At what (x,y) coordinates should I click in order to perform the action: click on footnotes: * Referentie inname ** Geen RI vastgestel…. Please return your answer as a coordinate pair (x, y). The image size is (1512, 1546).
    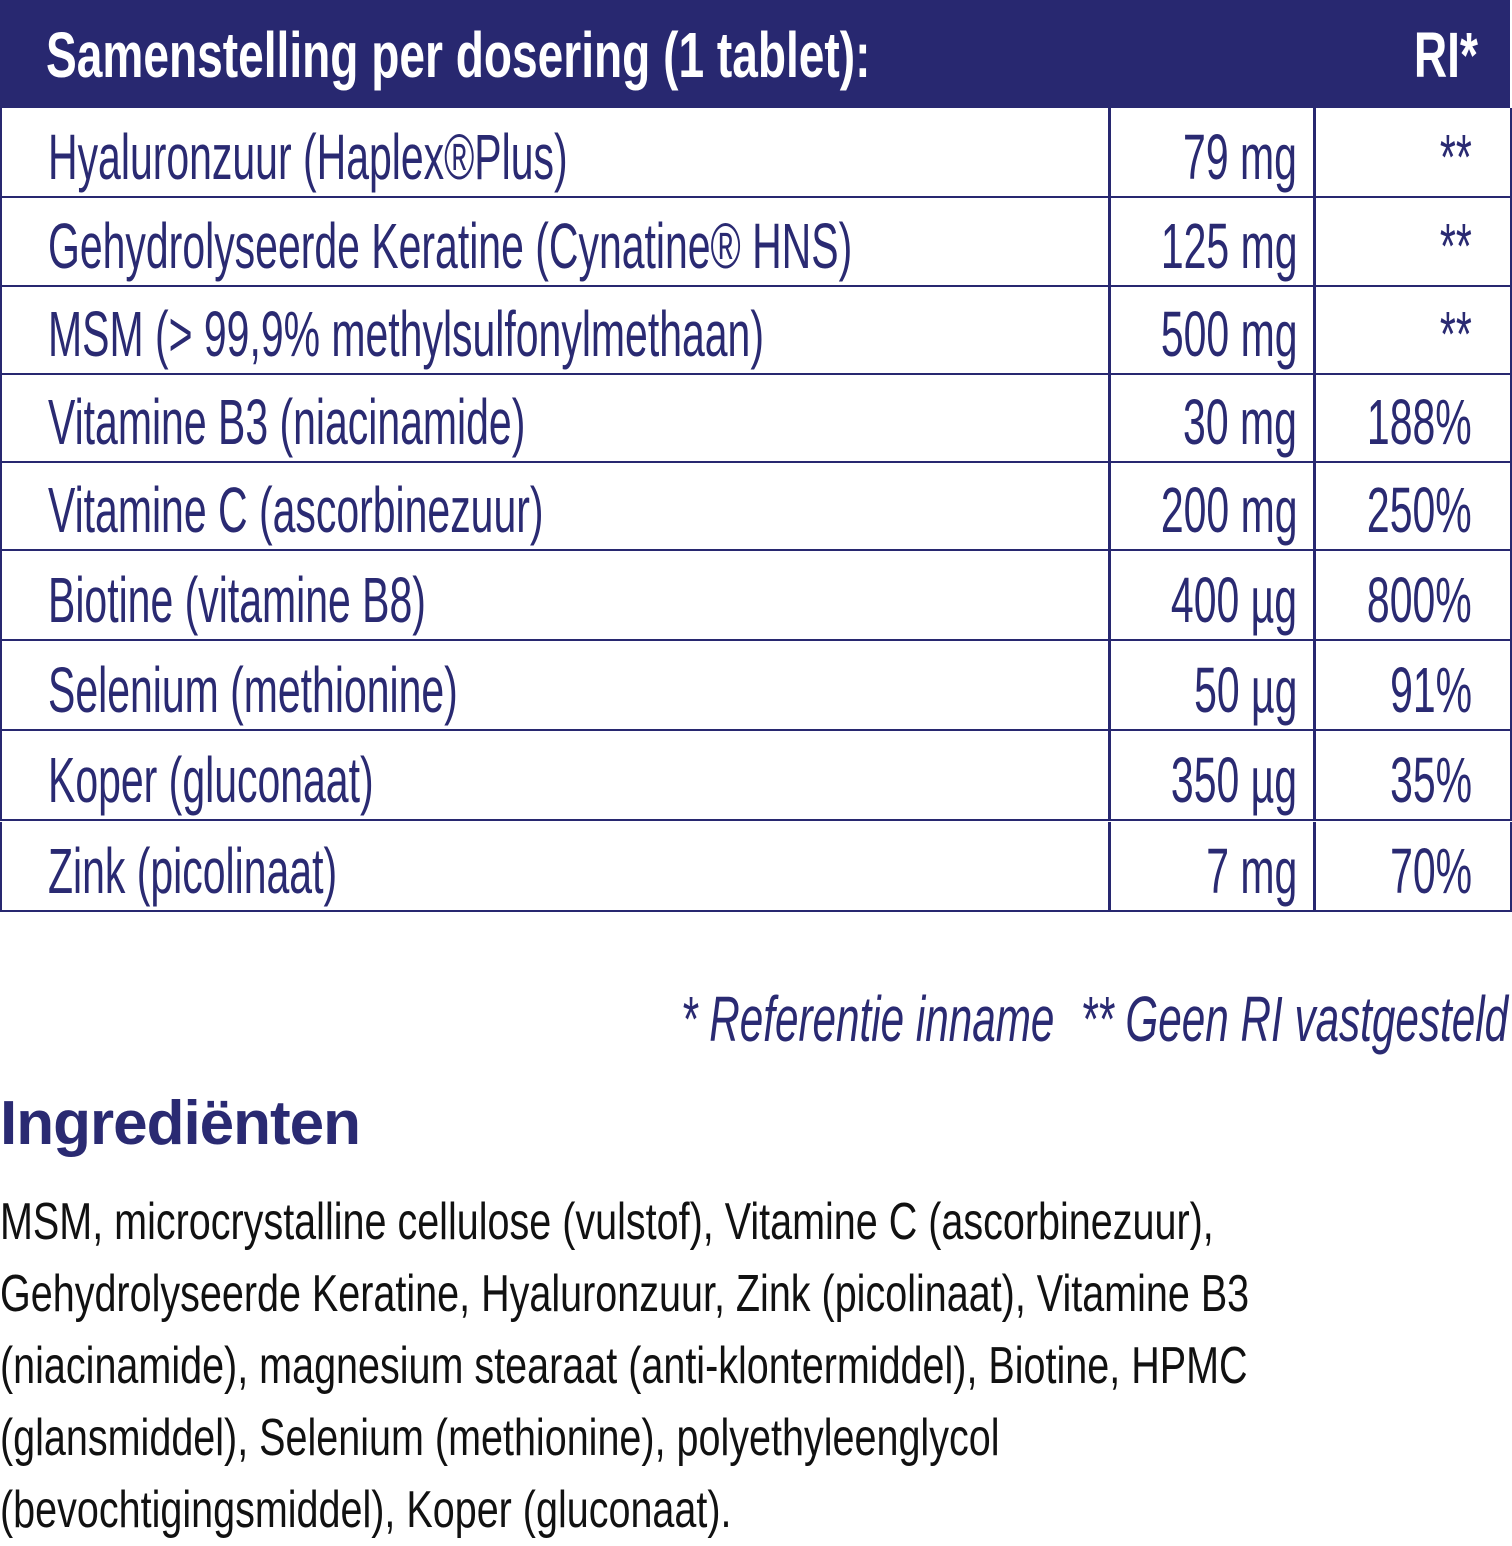
    Looking at the image, I should click on (1094, 1019).